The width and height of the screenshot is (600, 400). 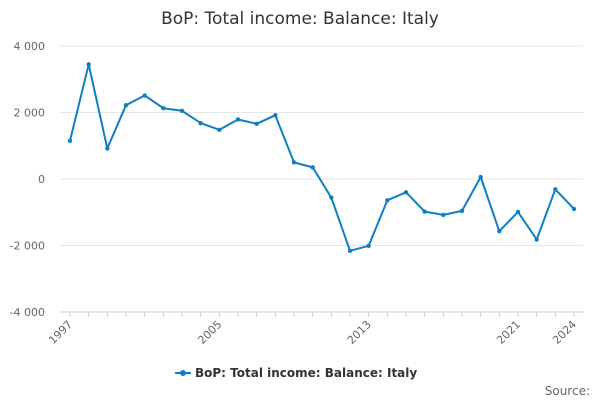 I want to click on y-tick-label: 4 000, so click(x=30, y=46).